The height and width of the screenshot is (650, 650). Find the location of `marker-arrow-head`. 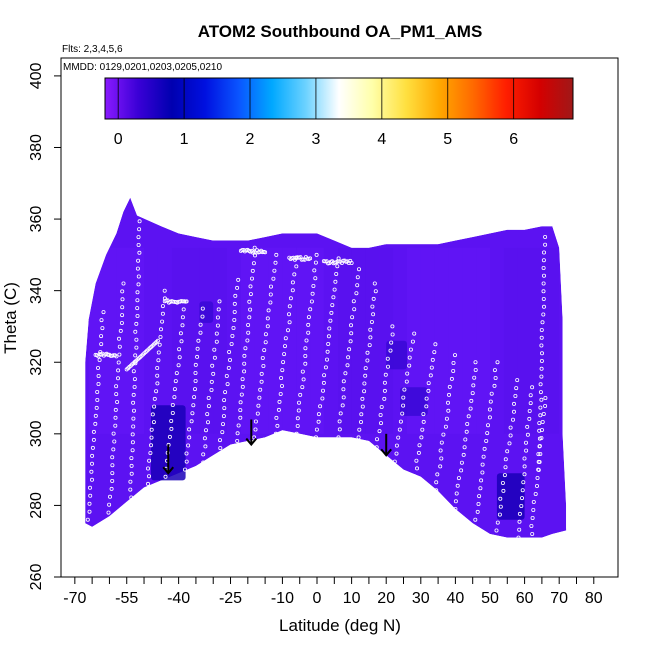

marker-arrow-head is located at coordinates (386, 452).